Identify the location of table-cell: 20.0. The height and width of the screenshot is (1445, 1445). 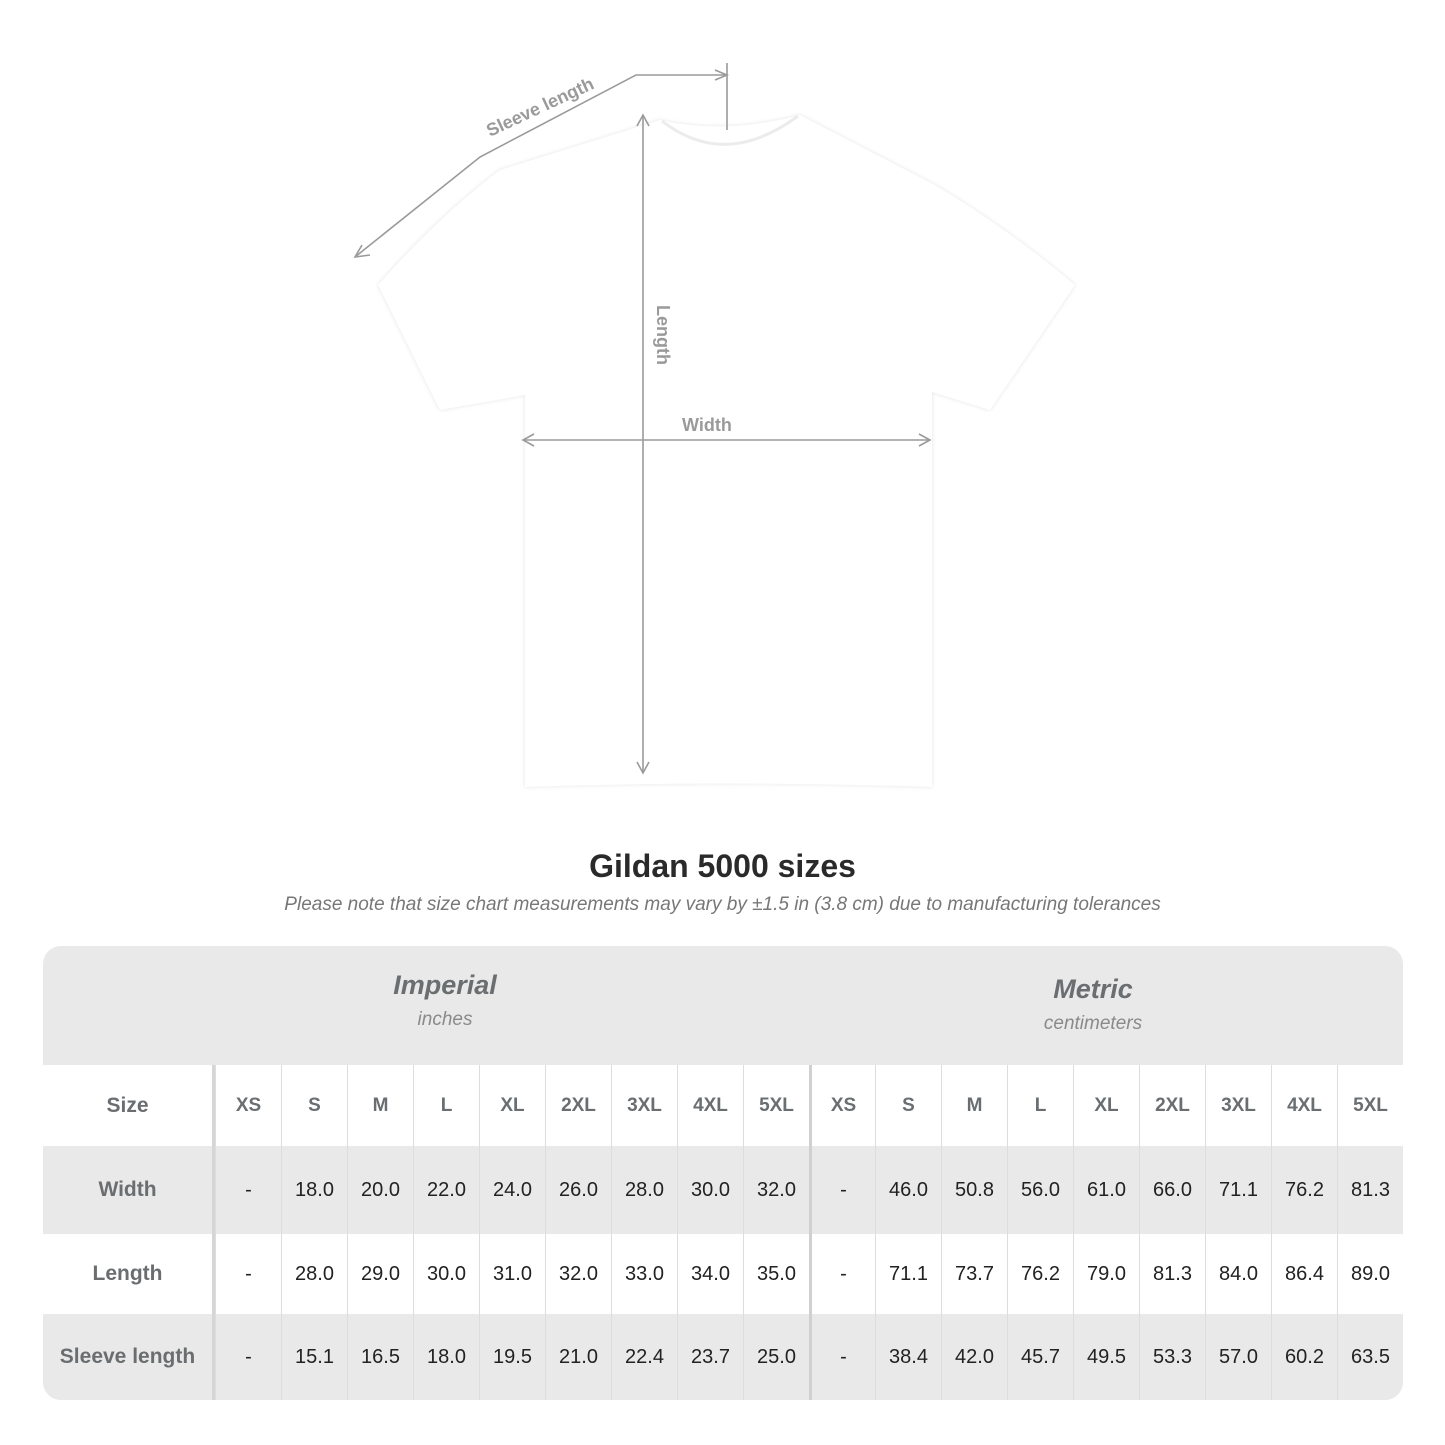
(380, 1190).